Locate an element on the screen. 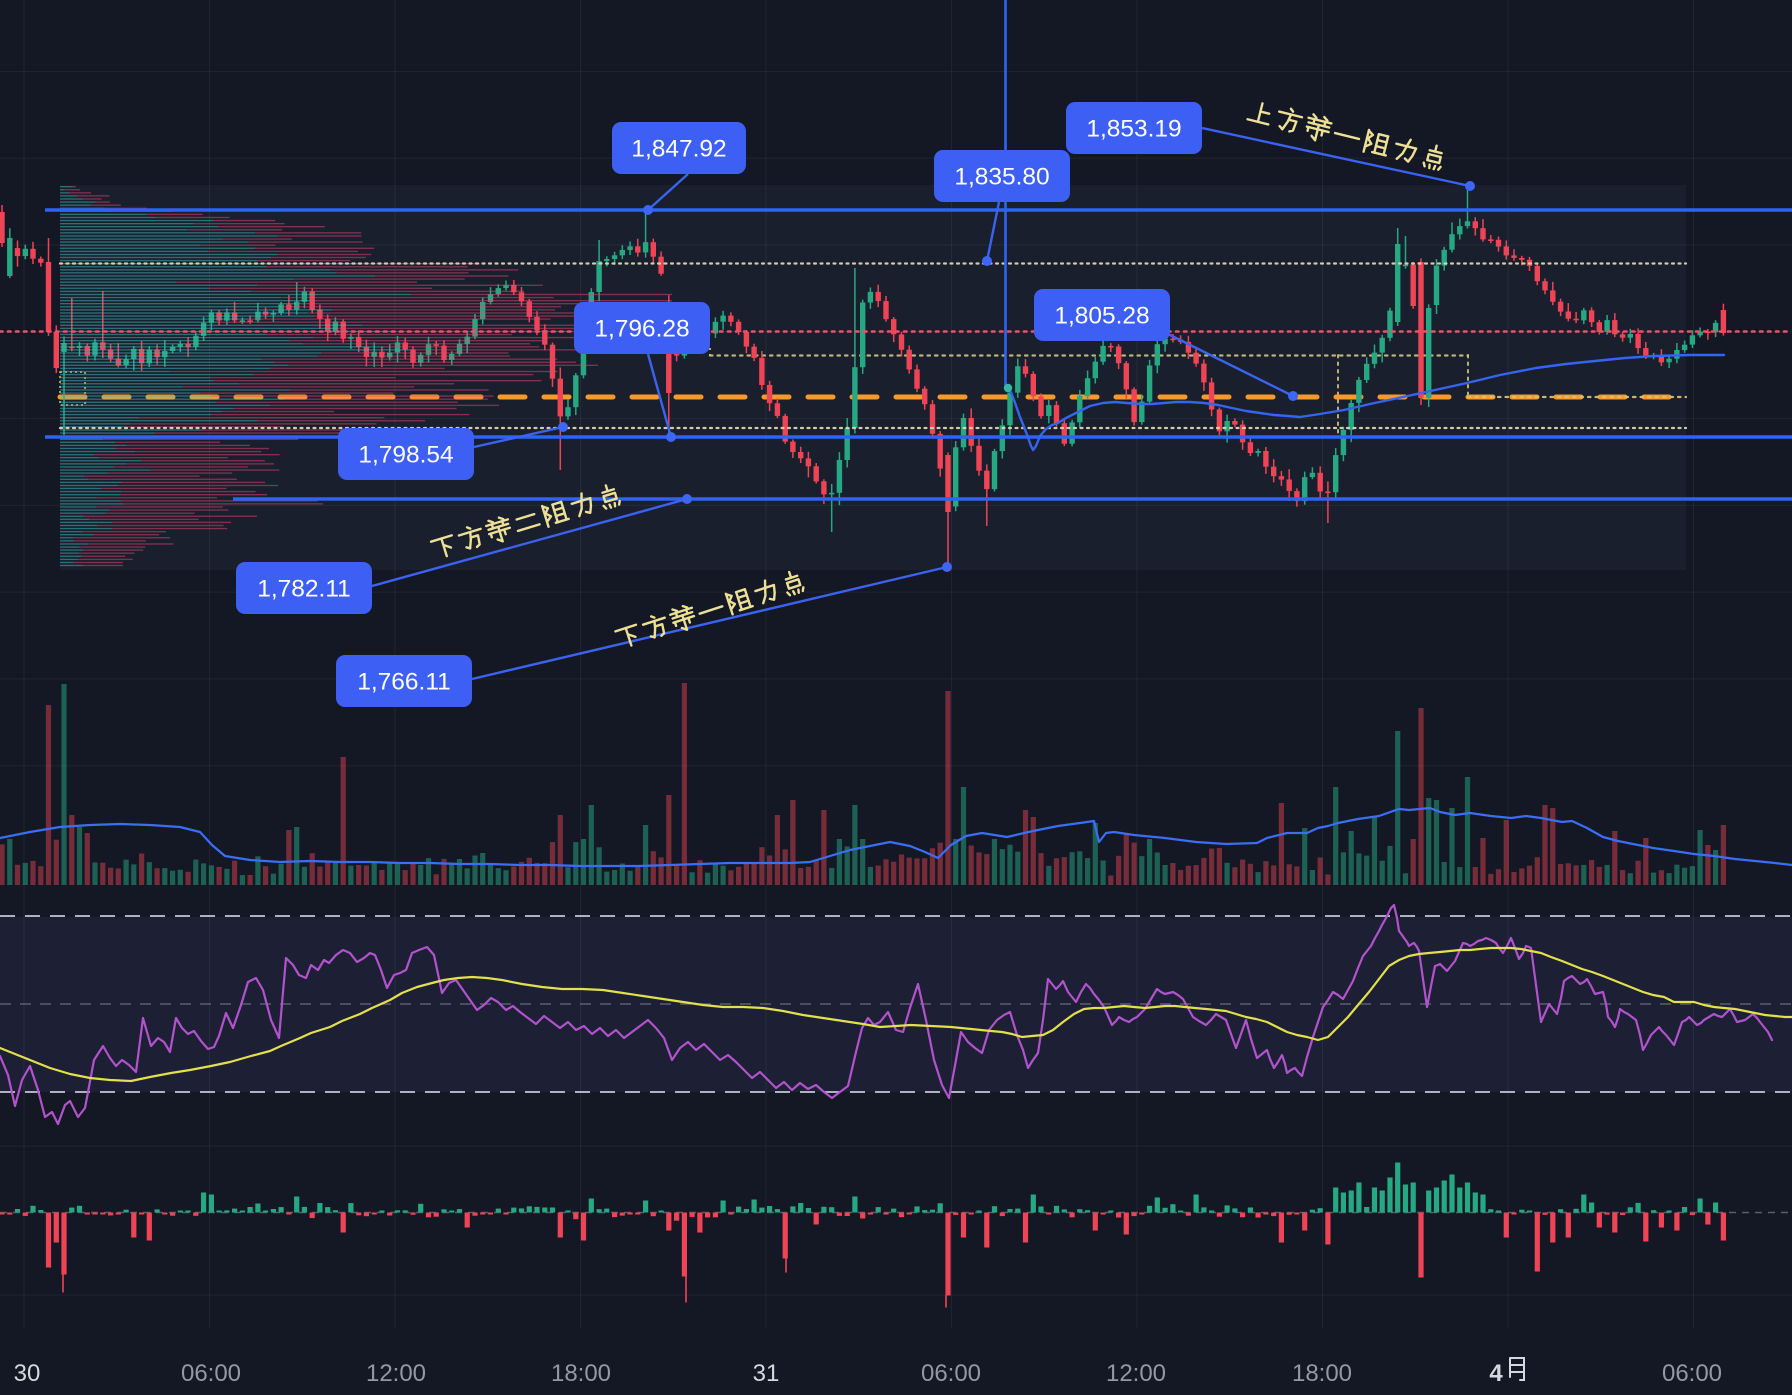  svg-text: 1,782.11 is located at coordinates (304, 589).